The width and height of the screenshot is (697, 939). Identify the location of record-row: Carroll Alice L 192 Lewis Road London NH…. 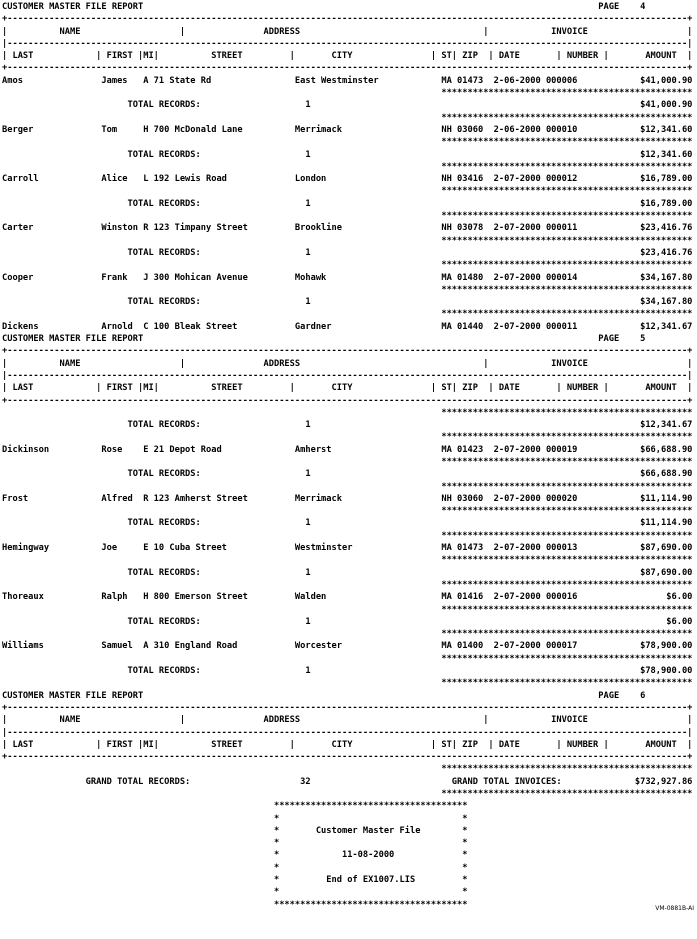
(347, 179).